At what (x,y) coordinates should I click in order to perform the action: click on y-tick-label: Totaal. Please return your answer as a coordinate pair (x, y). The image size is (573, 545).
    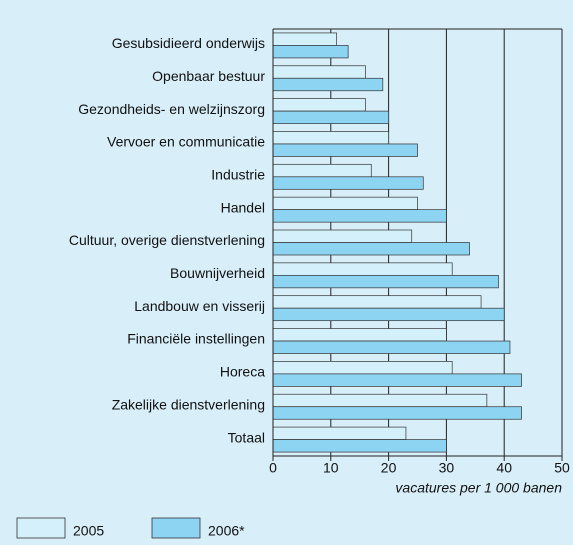
    Looking at the image, I should click on (246, 437).